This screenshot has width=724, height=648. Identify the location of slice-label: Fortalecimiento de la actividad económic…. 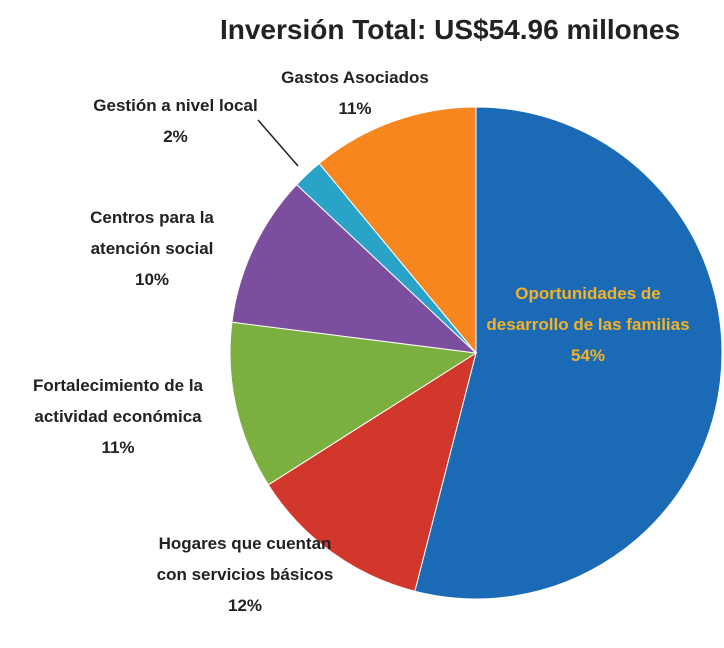
(118, 416).